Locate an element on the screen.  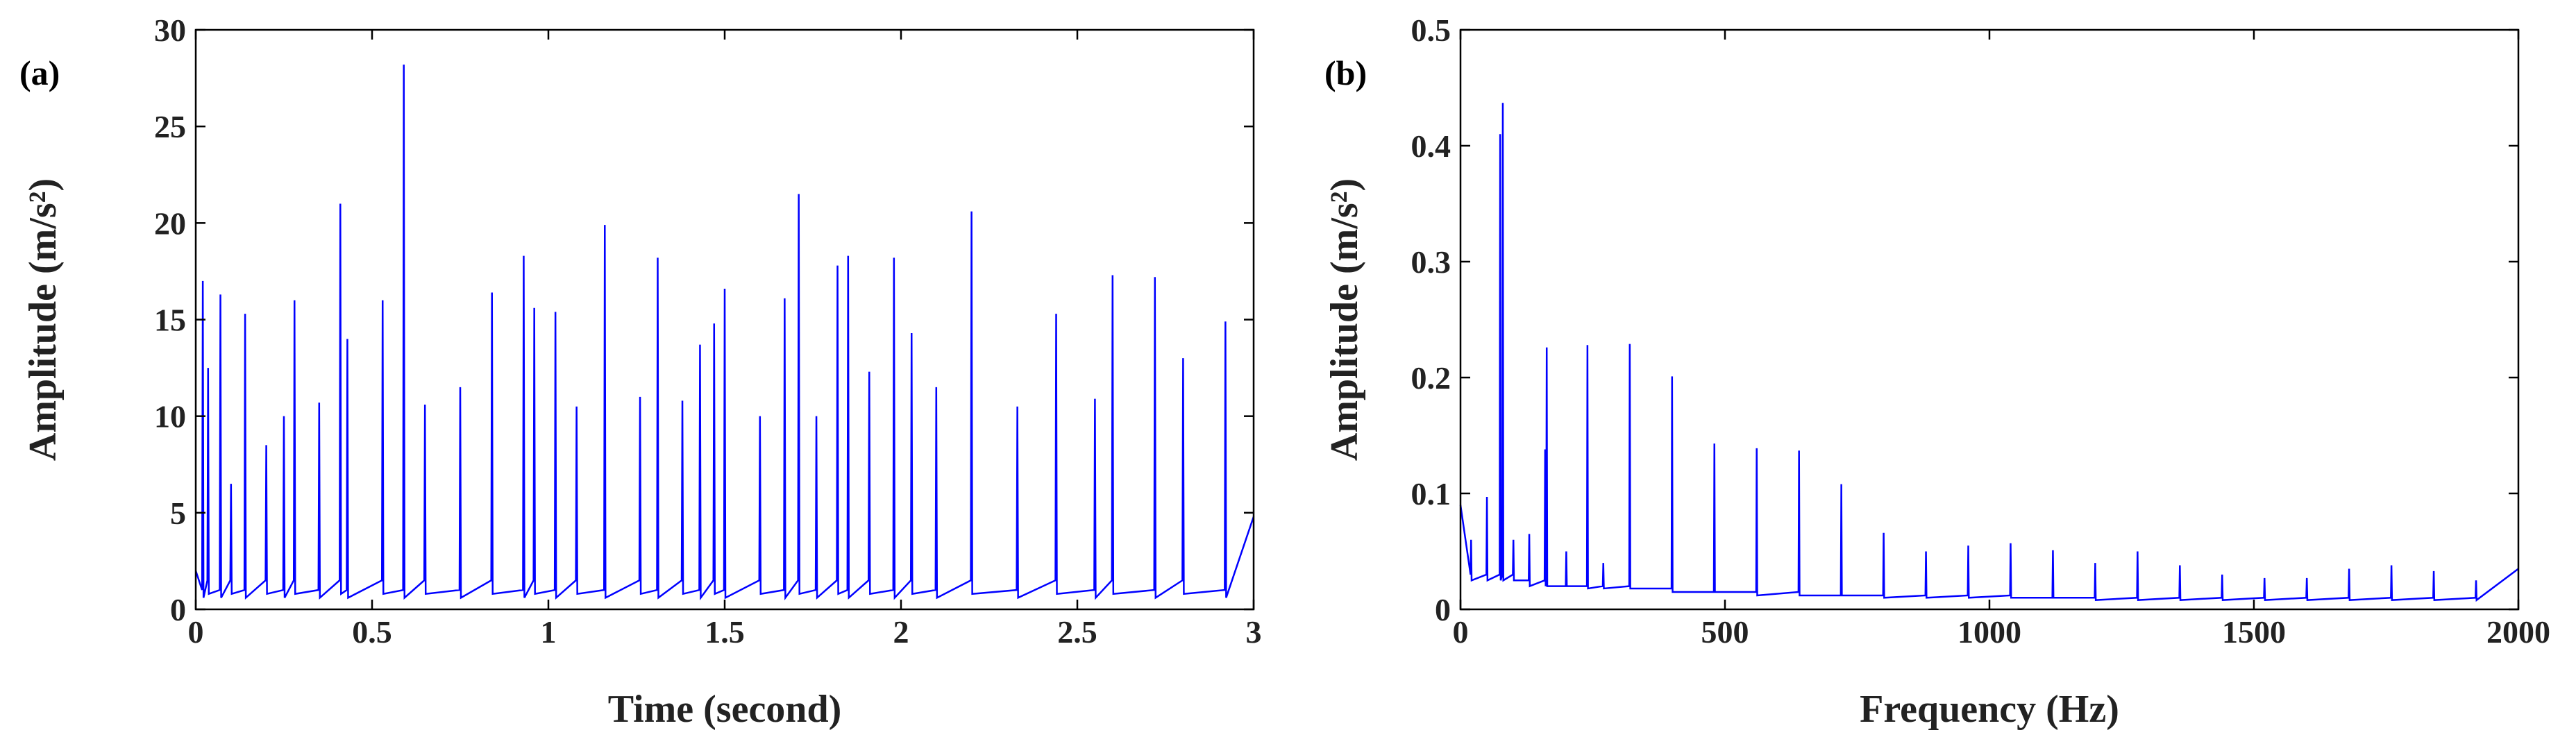
y-tick-label: 0.3 is located at coordinates (1431, 262).